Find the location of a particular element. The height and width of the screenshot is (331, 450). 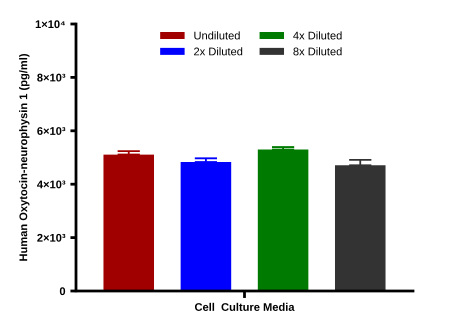

y-axis-title: Human Oxytocin-neurophysin 1 (pg/ml) is located at coordinates (24, 157).